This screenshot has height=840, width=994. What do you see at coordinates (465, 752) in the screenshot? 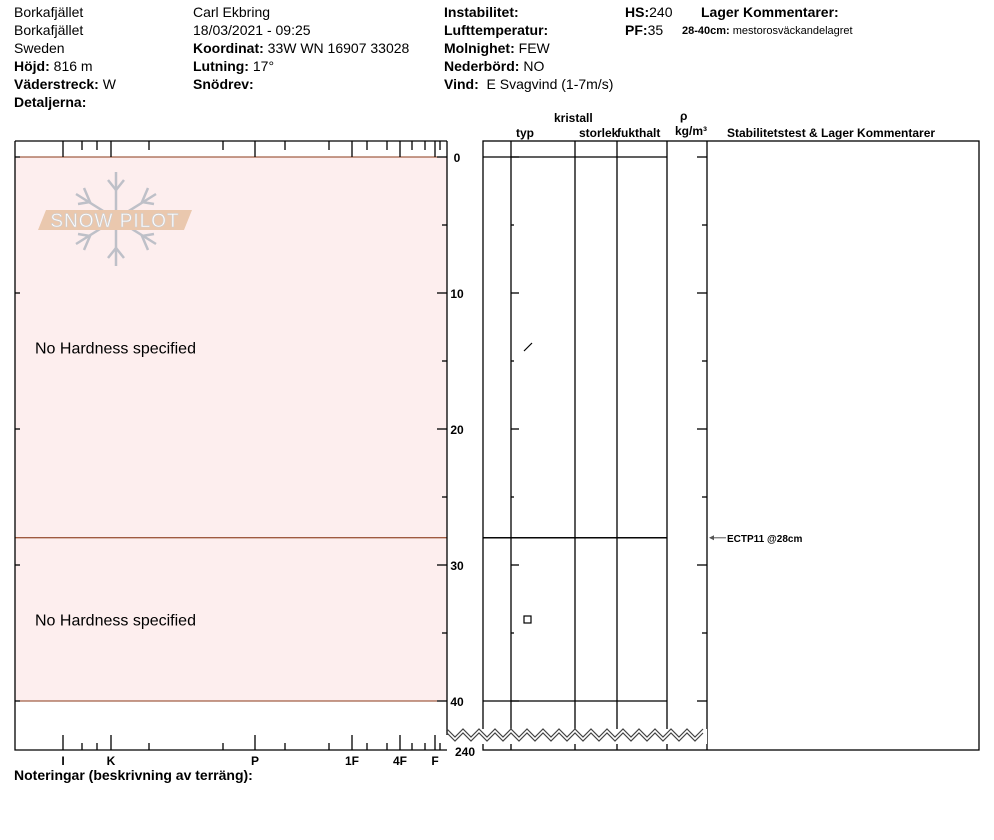
I see `depth-label: 240` at bounding box center [465, 752].